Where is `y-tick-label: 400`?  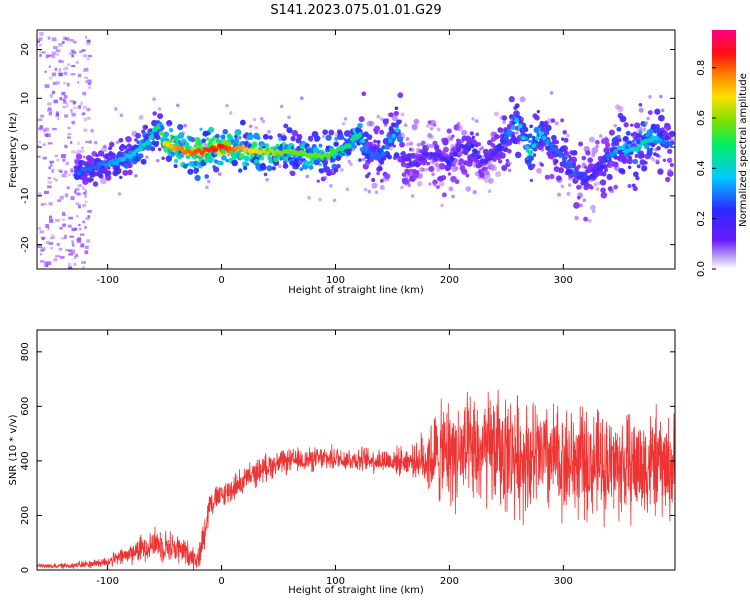
y-tick-label: 400 is located at coordinates (25, 460).